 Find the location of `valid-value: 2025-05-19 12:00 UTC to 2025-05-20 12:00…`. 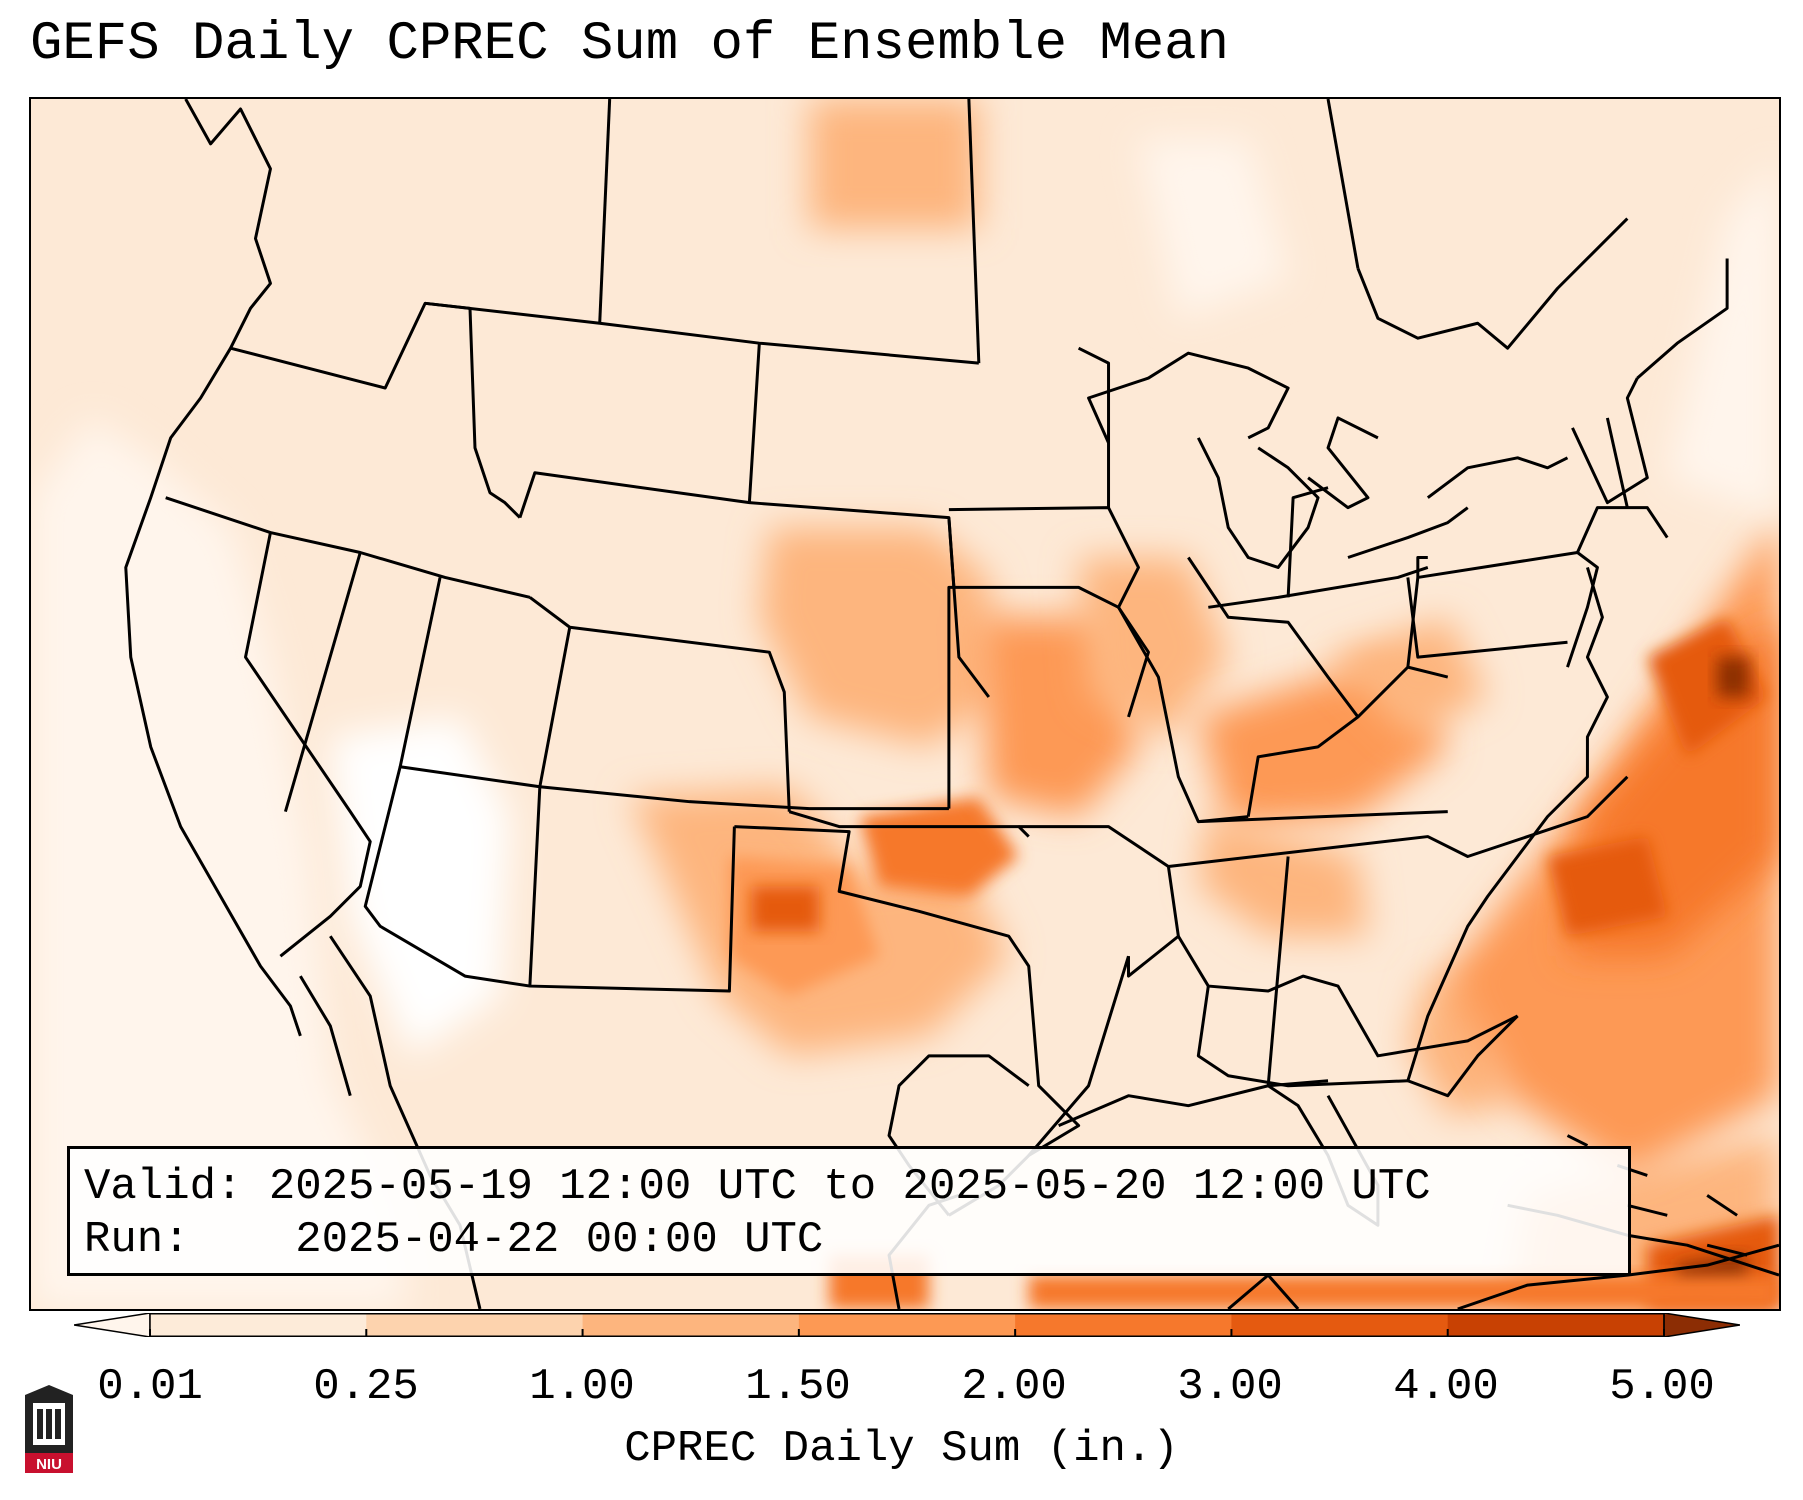

valid-value: 2025-05-19 12:00 UTC to 2025-05-20 12:00… is located at coordinates (849, 1187).